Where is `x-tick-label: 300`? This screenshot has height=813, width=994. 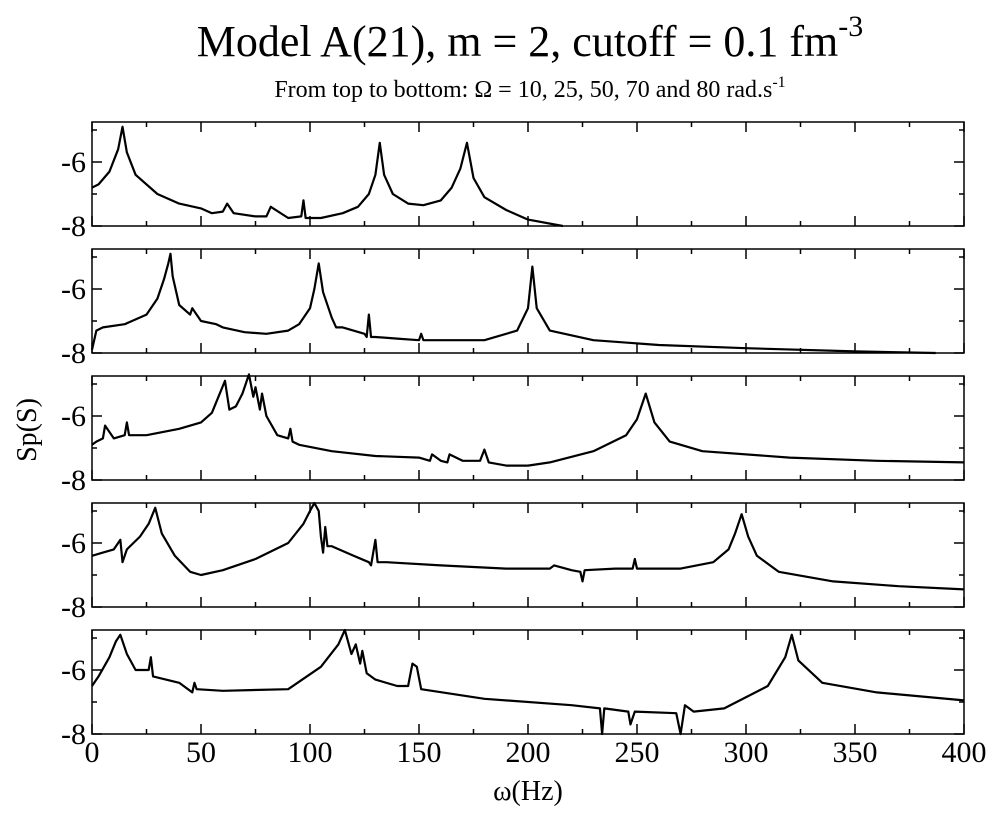
x-tick-label: 300 is located at coordinates (746, 752).